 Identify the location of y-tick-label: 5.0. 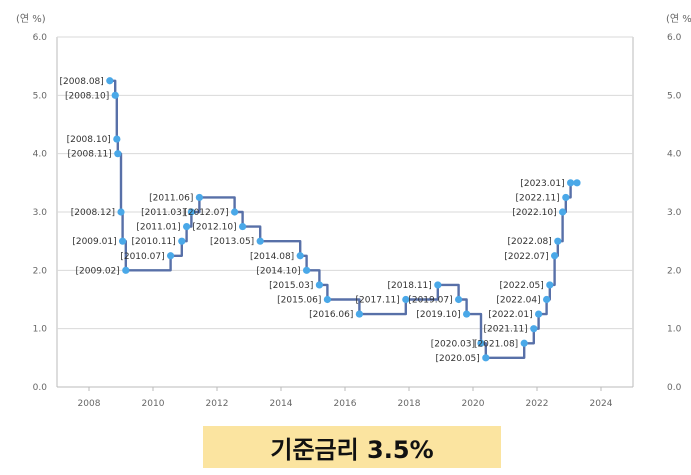
(40, 96).